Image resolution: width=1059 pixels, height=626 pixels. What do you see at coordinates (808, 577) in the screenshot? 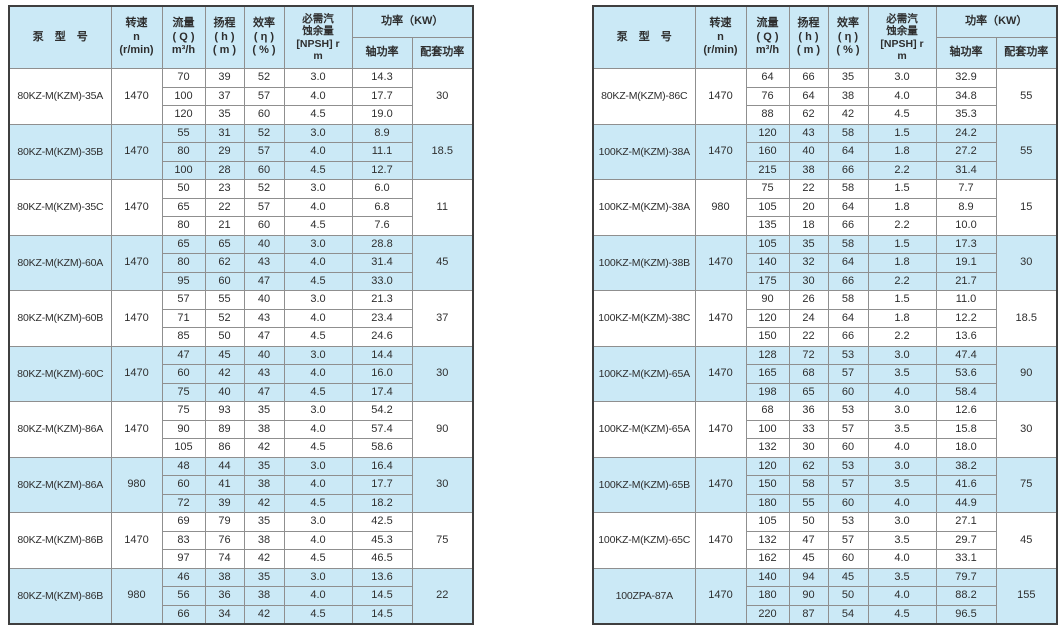
I see `cell-head: 94` at bounding box center [808, 577].